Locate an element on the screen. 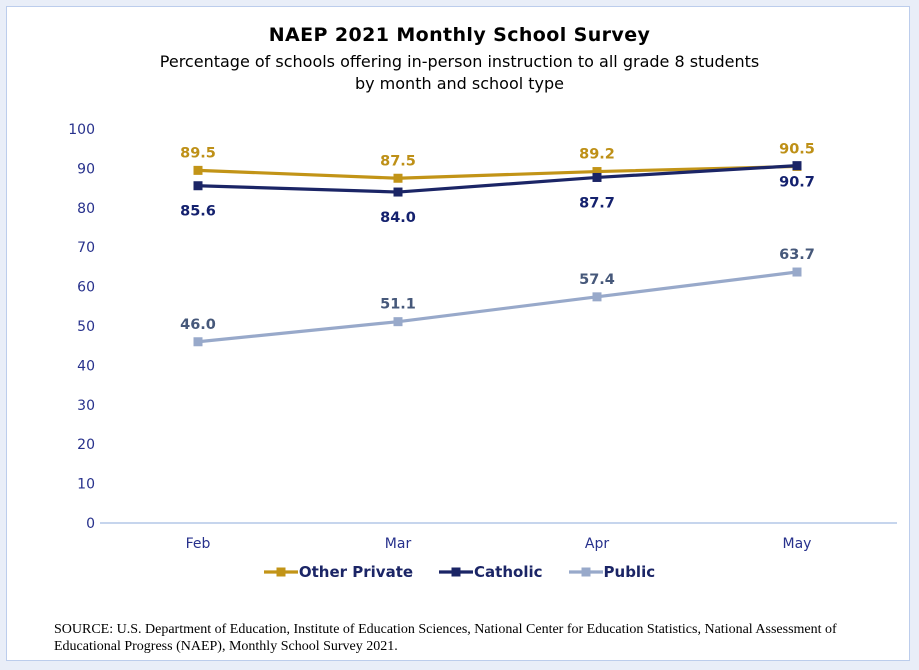  series-line-other-private is located at coordinates (497, 172).